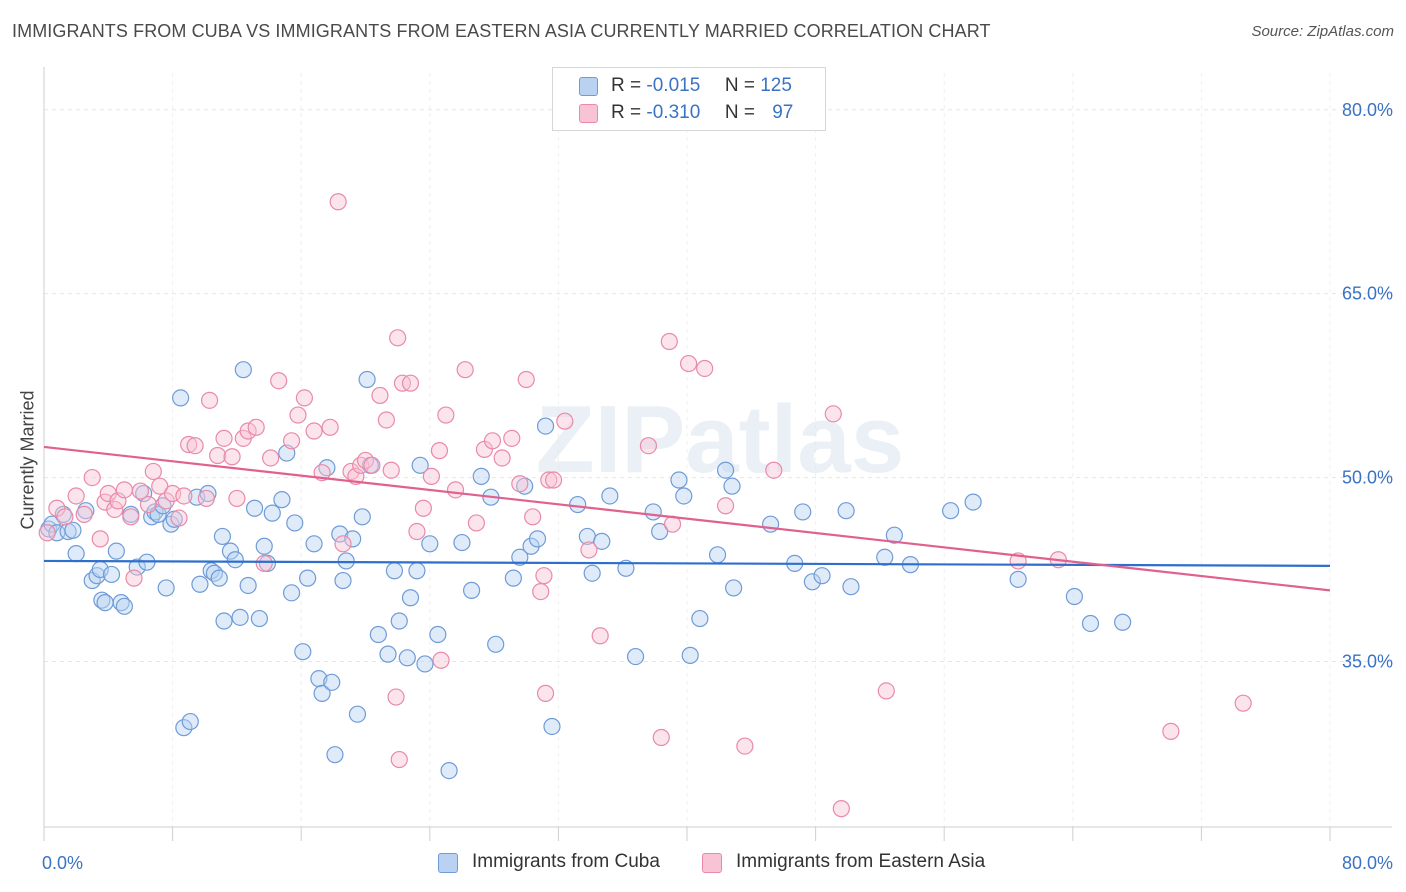 Image resolution: width=1406 pixels, height=892 pixels. I want to click on r-value-asia: -0.310, so click(673, 112).